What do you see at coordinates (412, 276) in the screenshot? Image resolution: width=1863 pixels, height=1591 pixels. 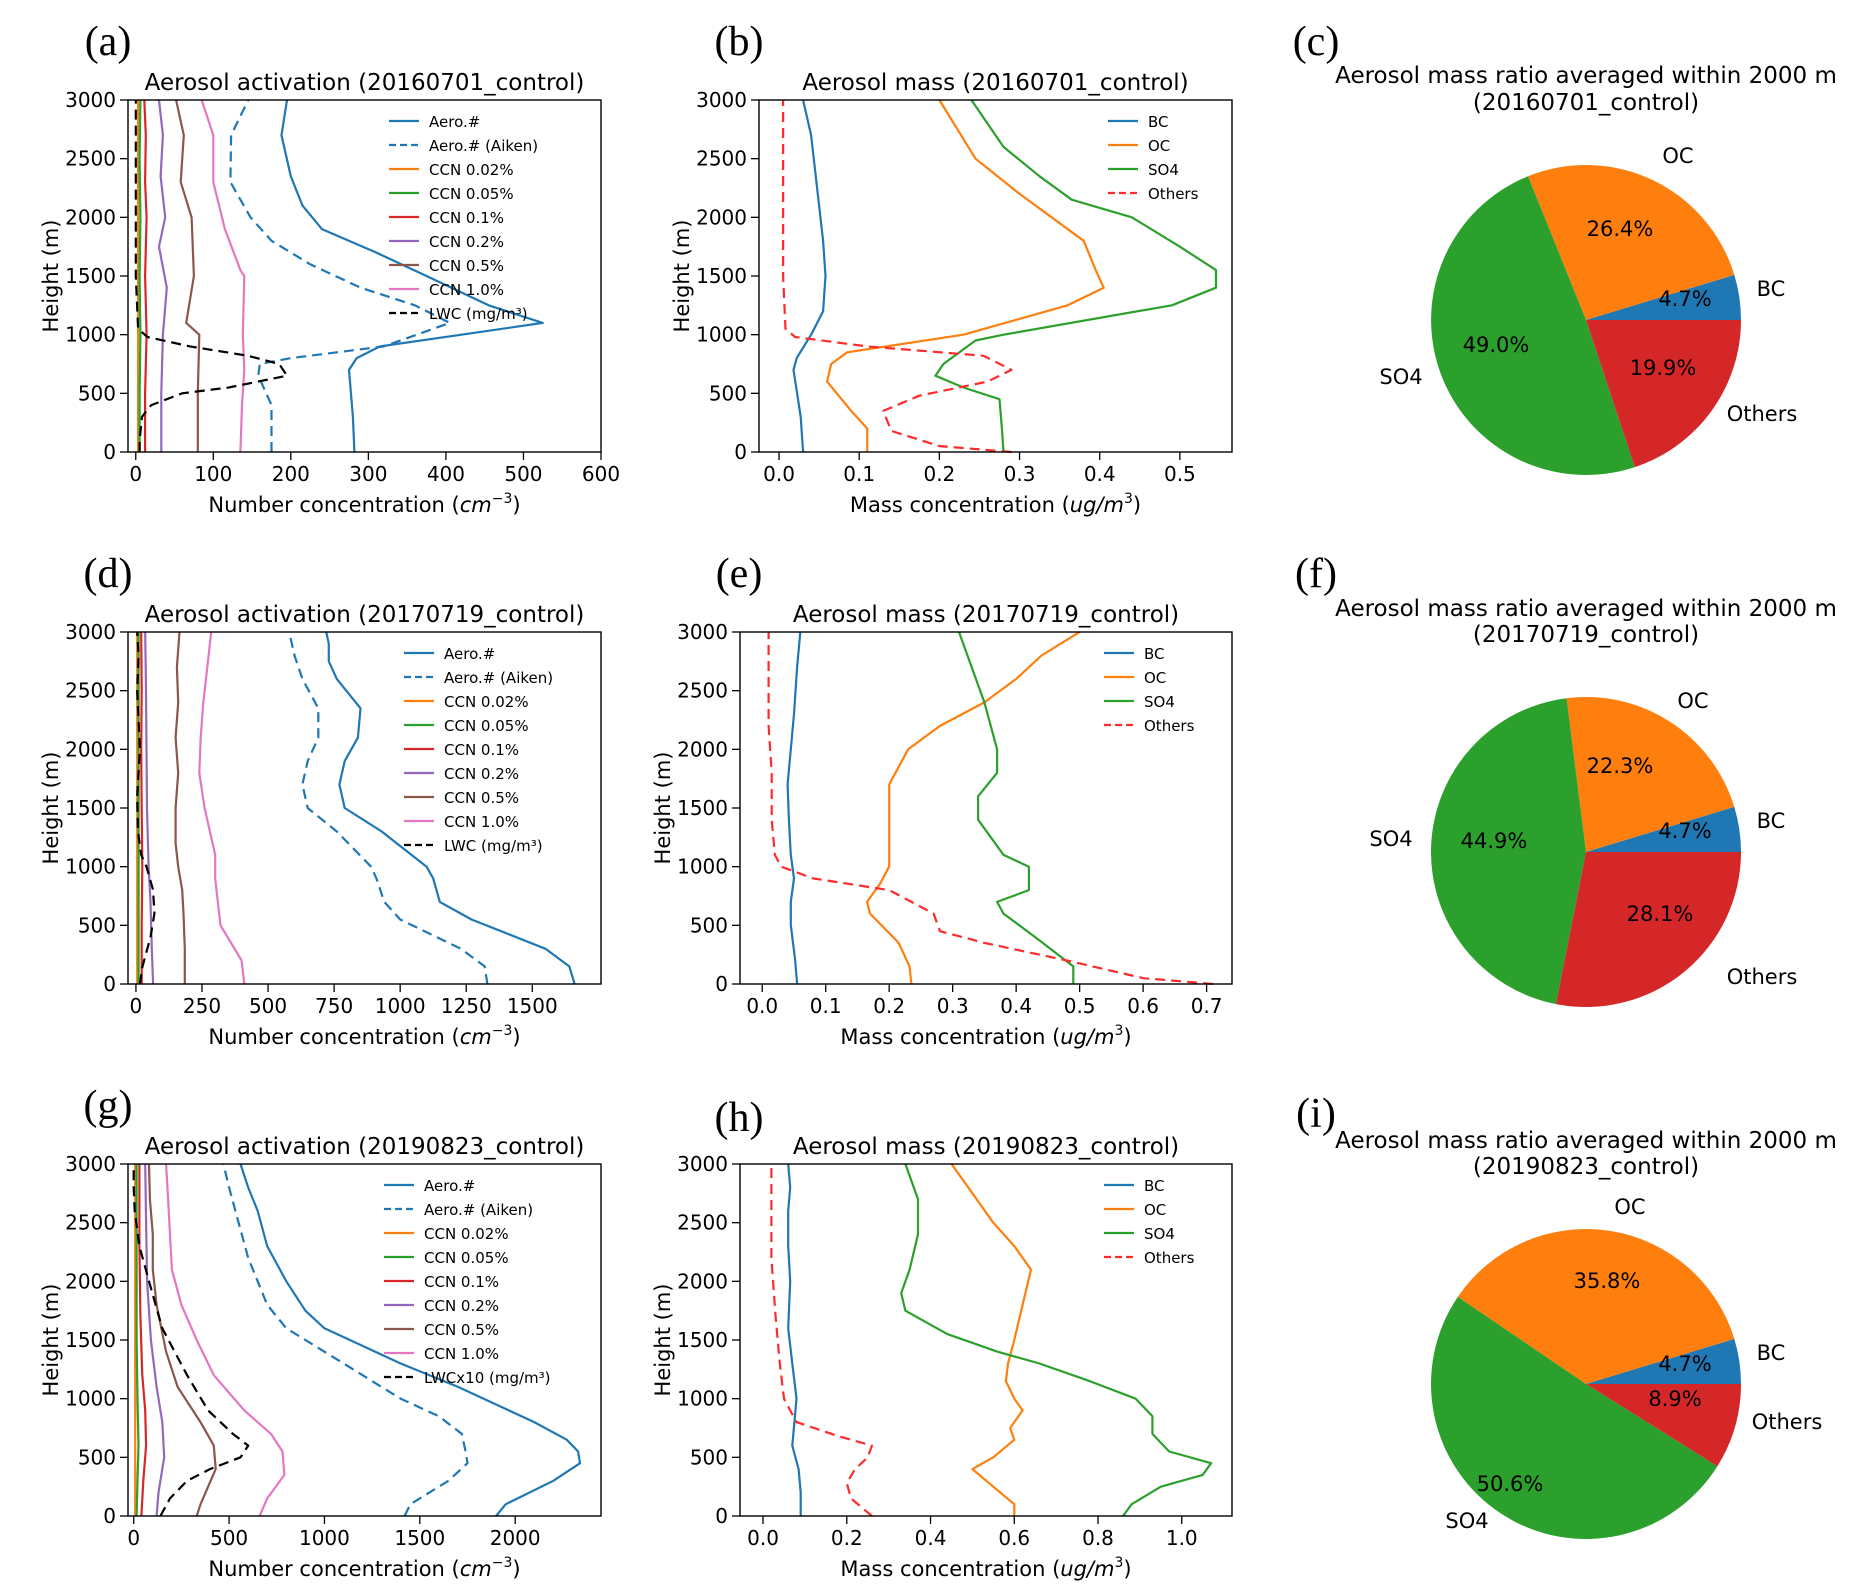 I see `series-line-a-aero-` at bounding box center [412, 276].